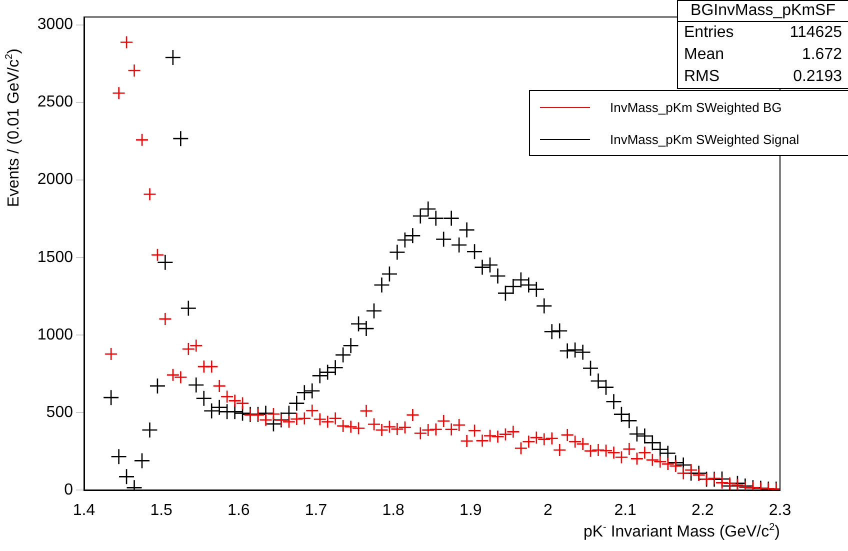 Image resolution: width=848 pixels, height=551 pixels. Describe the element at coordinates (548, 511) in the screenshot. I see `x-tick-label: 2` at that location.